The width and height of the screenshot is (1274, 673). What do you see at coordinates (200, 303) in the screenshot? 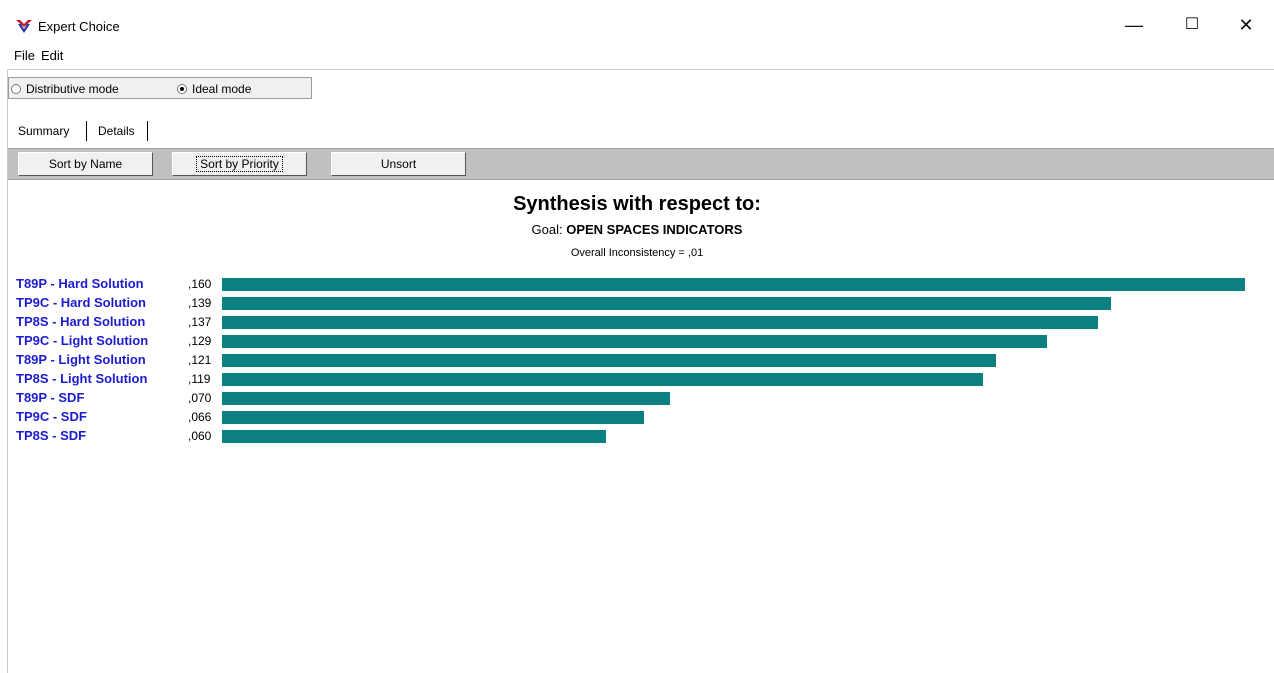
I see `data-label: ,139` at bounding box center [200, 303].